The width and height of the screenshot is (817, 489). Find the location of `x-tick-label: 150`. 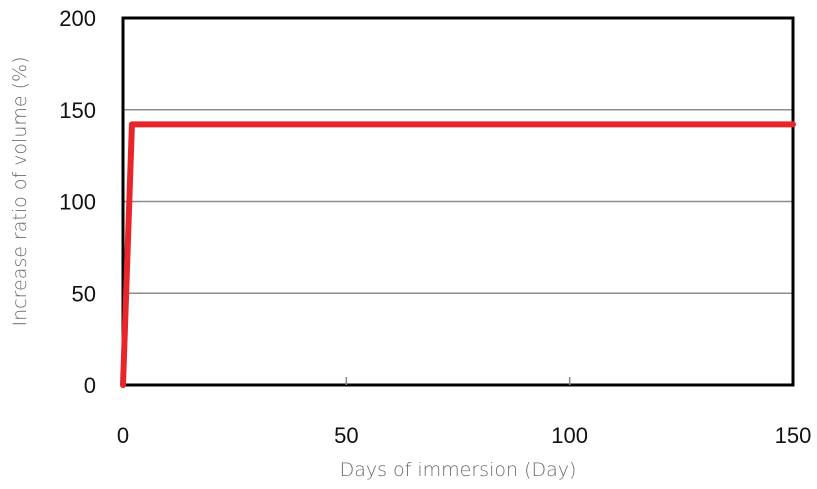

x-tick-label: 150 is located at coordinates (793, 435).